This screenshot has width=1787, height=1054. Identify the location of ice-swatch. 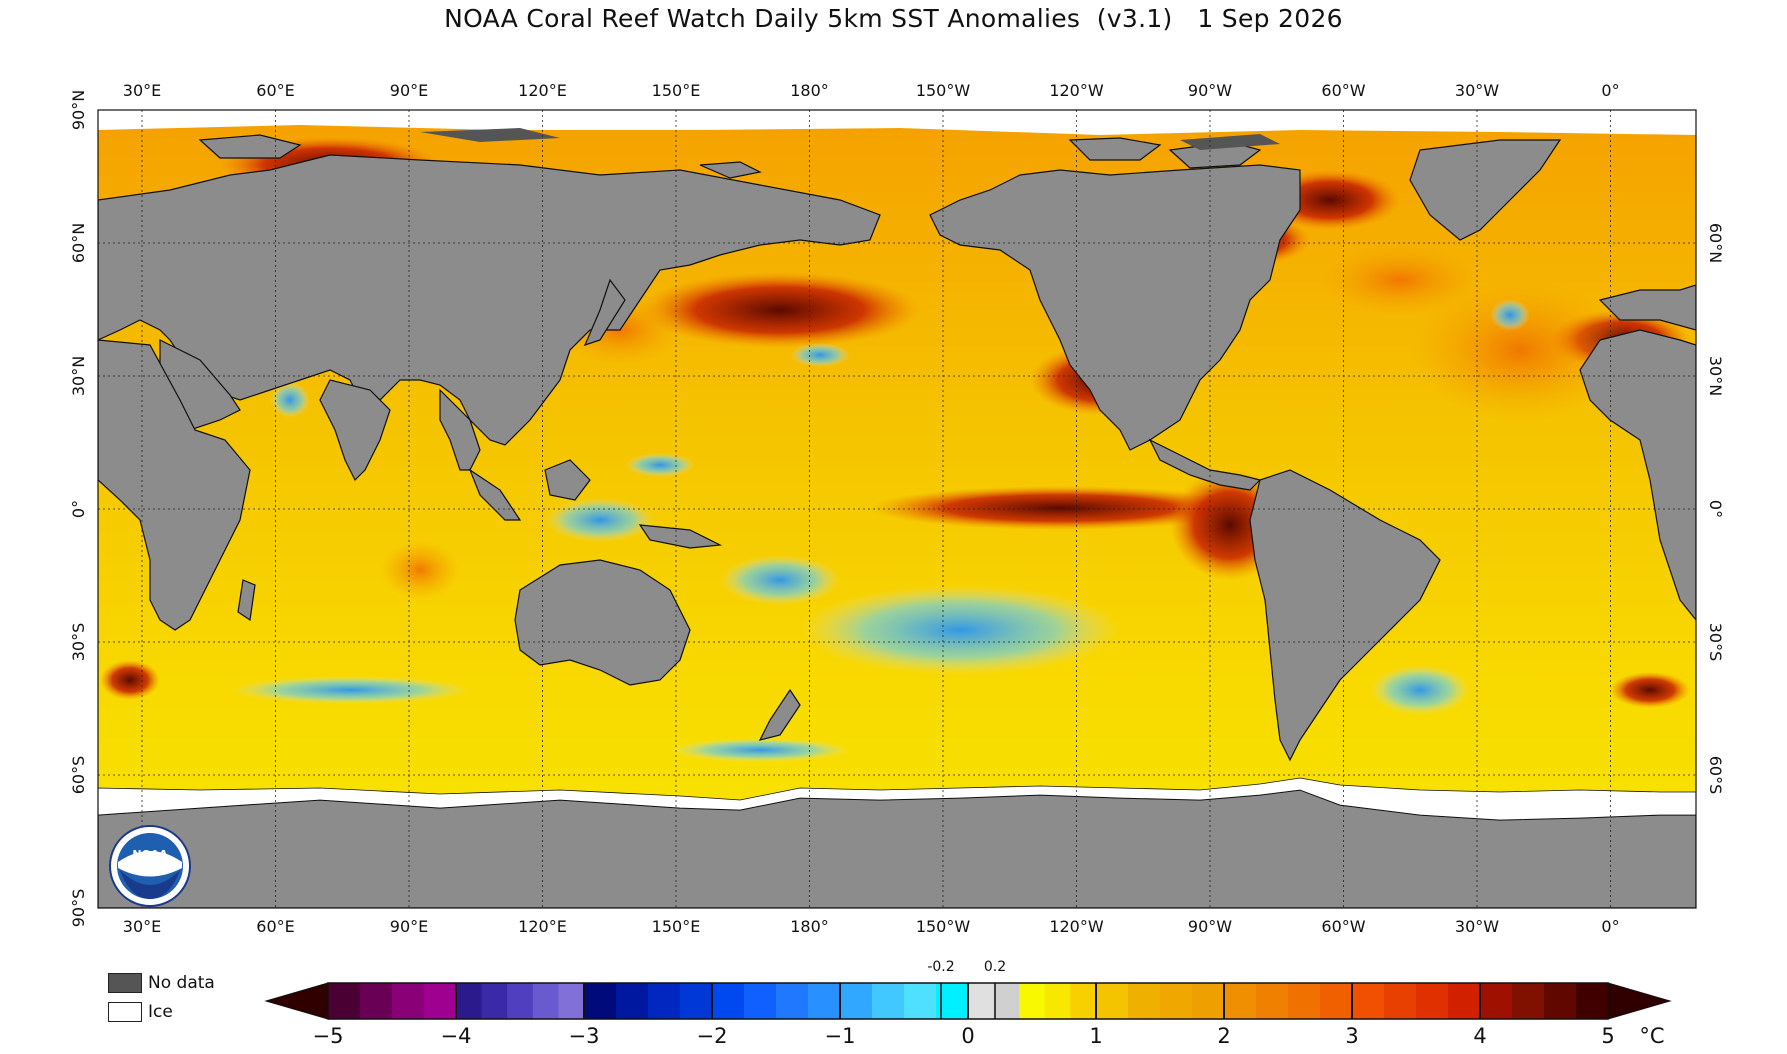
(125, 1012).